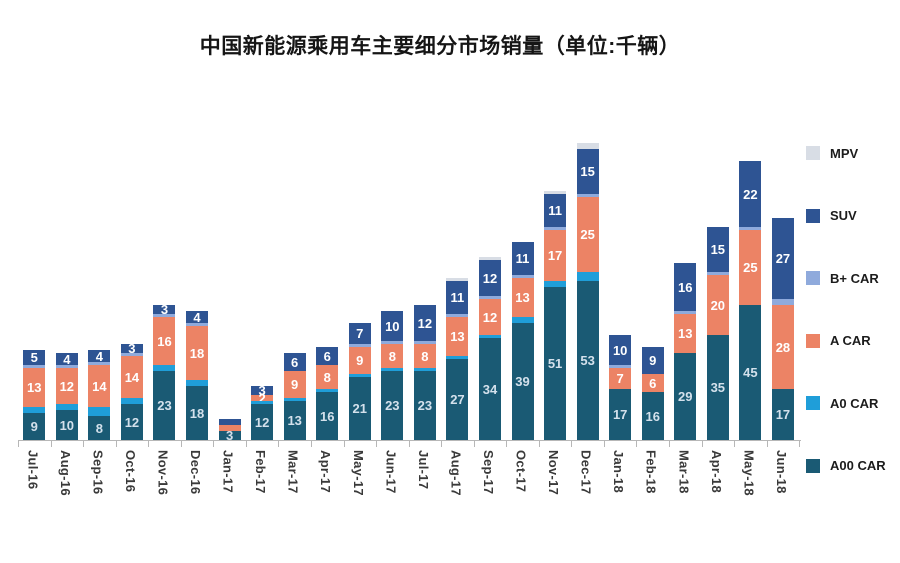 The height and width of the screenshot is (563, 900). What do you see at coordinates (750, 267) in the screenshot?
I see `data-label: 25` at bounding box center [750, 267].